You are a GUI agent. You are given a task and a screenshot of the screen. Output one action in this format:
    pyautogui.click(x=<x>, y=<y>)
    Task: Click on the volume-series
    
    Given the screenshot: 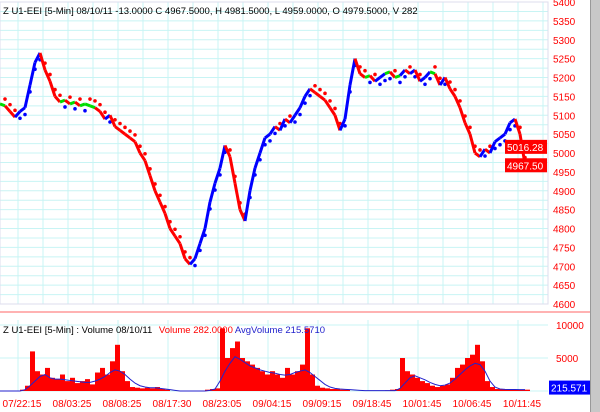 What is the action you would take?
    pyautogui.click(x=265, y=360)
    